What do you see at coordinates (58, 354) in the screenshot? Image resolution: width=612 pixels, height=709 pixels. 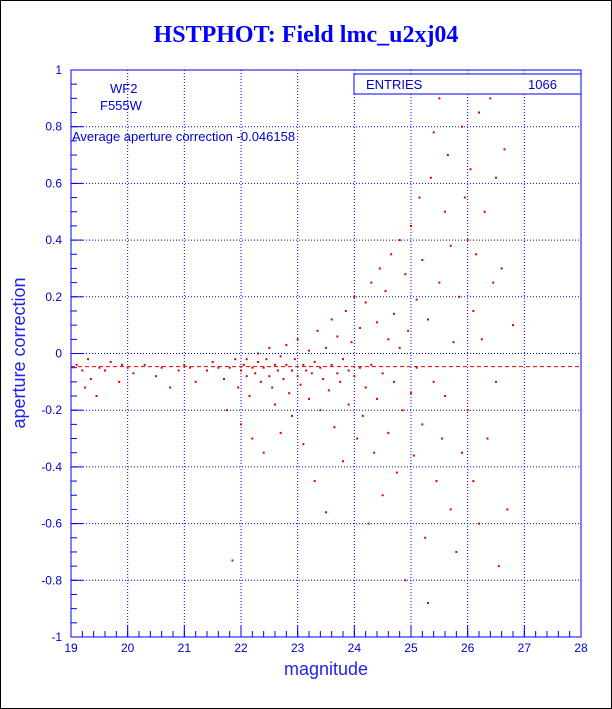 I see `y-tick-label: 0` at bounding box center [58, 354].